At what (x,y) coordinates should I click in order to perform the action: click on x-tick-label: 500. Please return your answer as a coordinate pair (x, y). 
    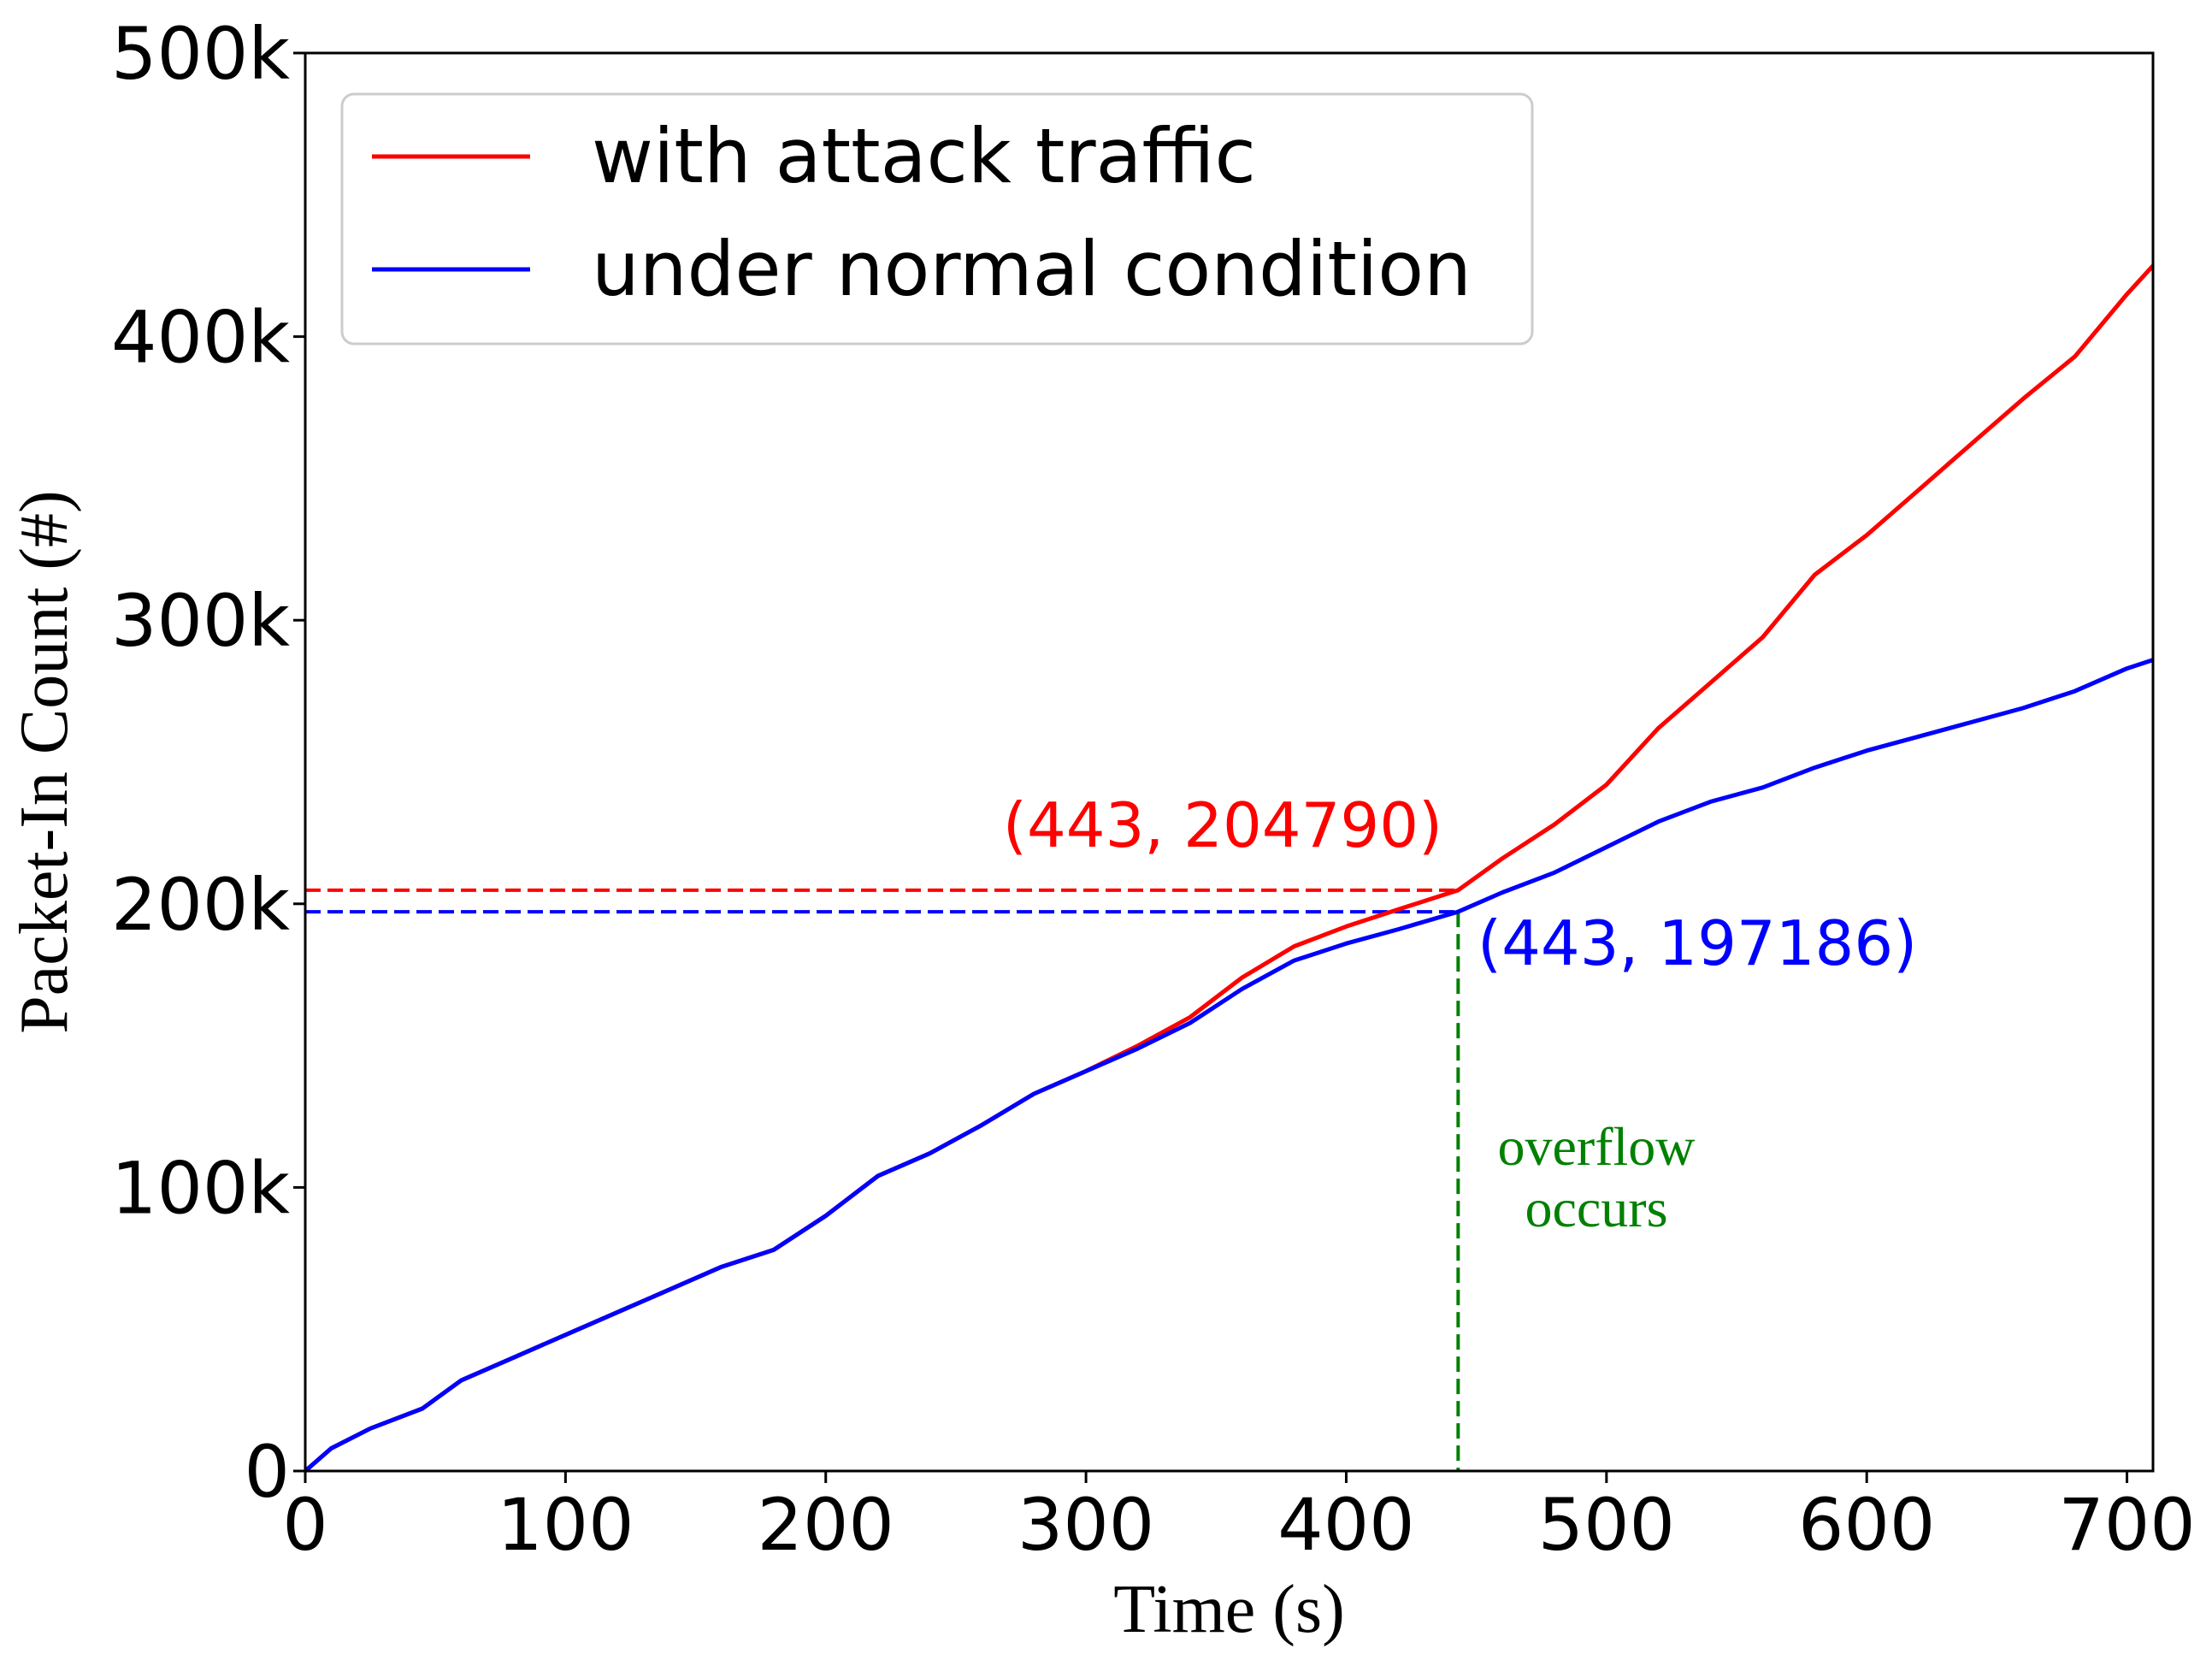
    Looking at the image, I should click on (1606, 1525).